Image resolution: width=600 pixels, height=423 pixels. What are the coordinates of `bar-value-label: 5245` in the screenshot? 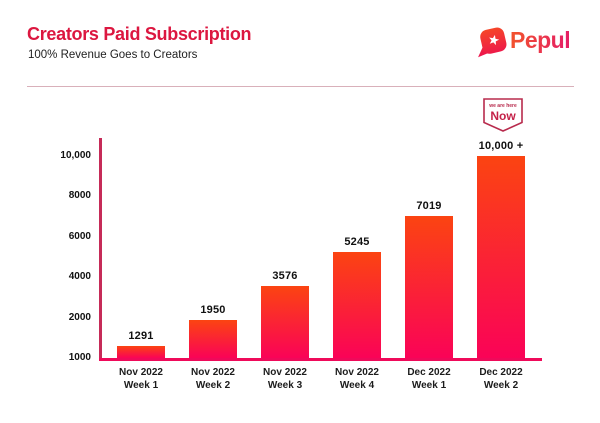 It's located at (357, 241).